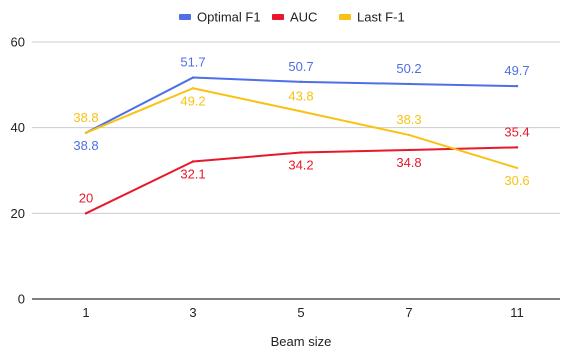  I want to click on y-tick-label: 40, so click(18, 127).